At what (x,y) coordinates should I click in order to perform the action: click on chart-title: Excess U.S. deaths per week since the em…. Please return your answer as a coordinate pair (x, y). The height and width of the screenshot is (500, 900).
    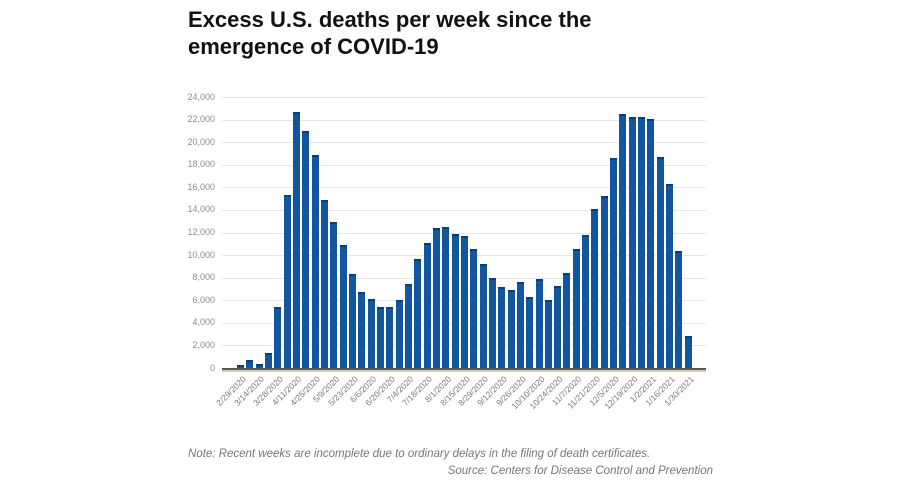
    Looking at the image, I should click on (390, 33).